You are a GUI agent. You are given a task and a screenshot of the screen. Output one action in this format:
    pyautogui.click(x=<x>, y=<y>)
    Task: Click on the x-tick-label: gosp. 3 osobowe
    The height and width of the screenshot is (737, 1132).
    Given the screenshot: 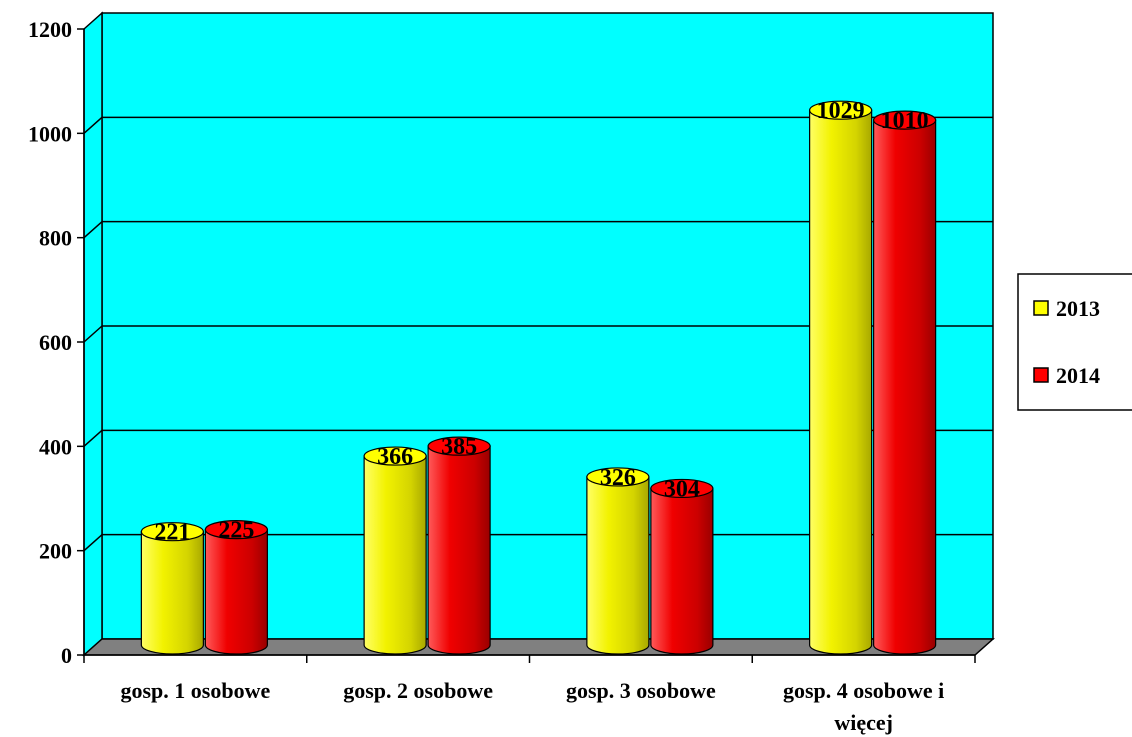 What is the action you would take?
    pyautogui.click(x=641, y=690)
    